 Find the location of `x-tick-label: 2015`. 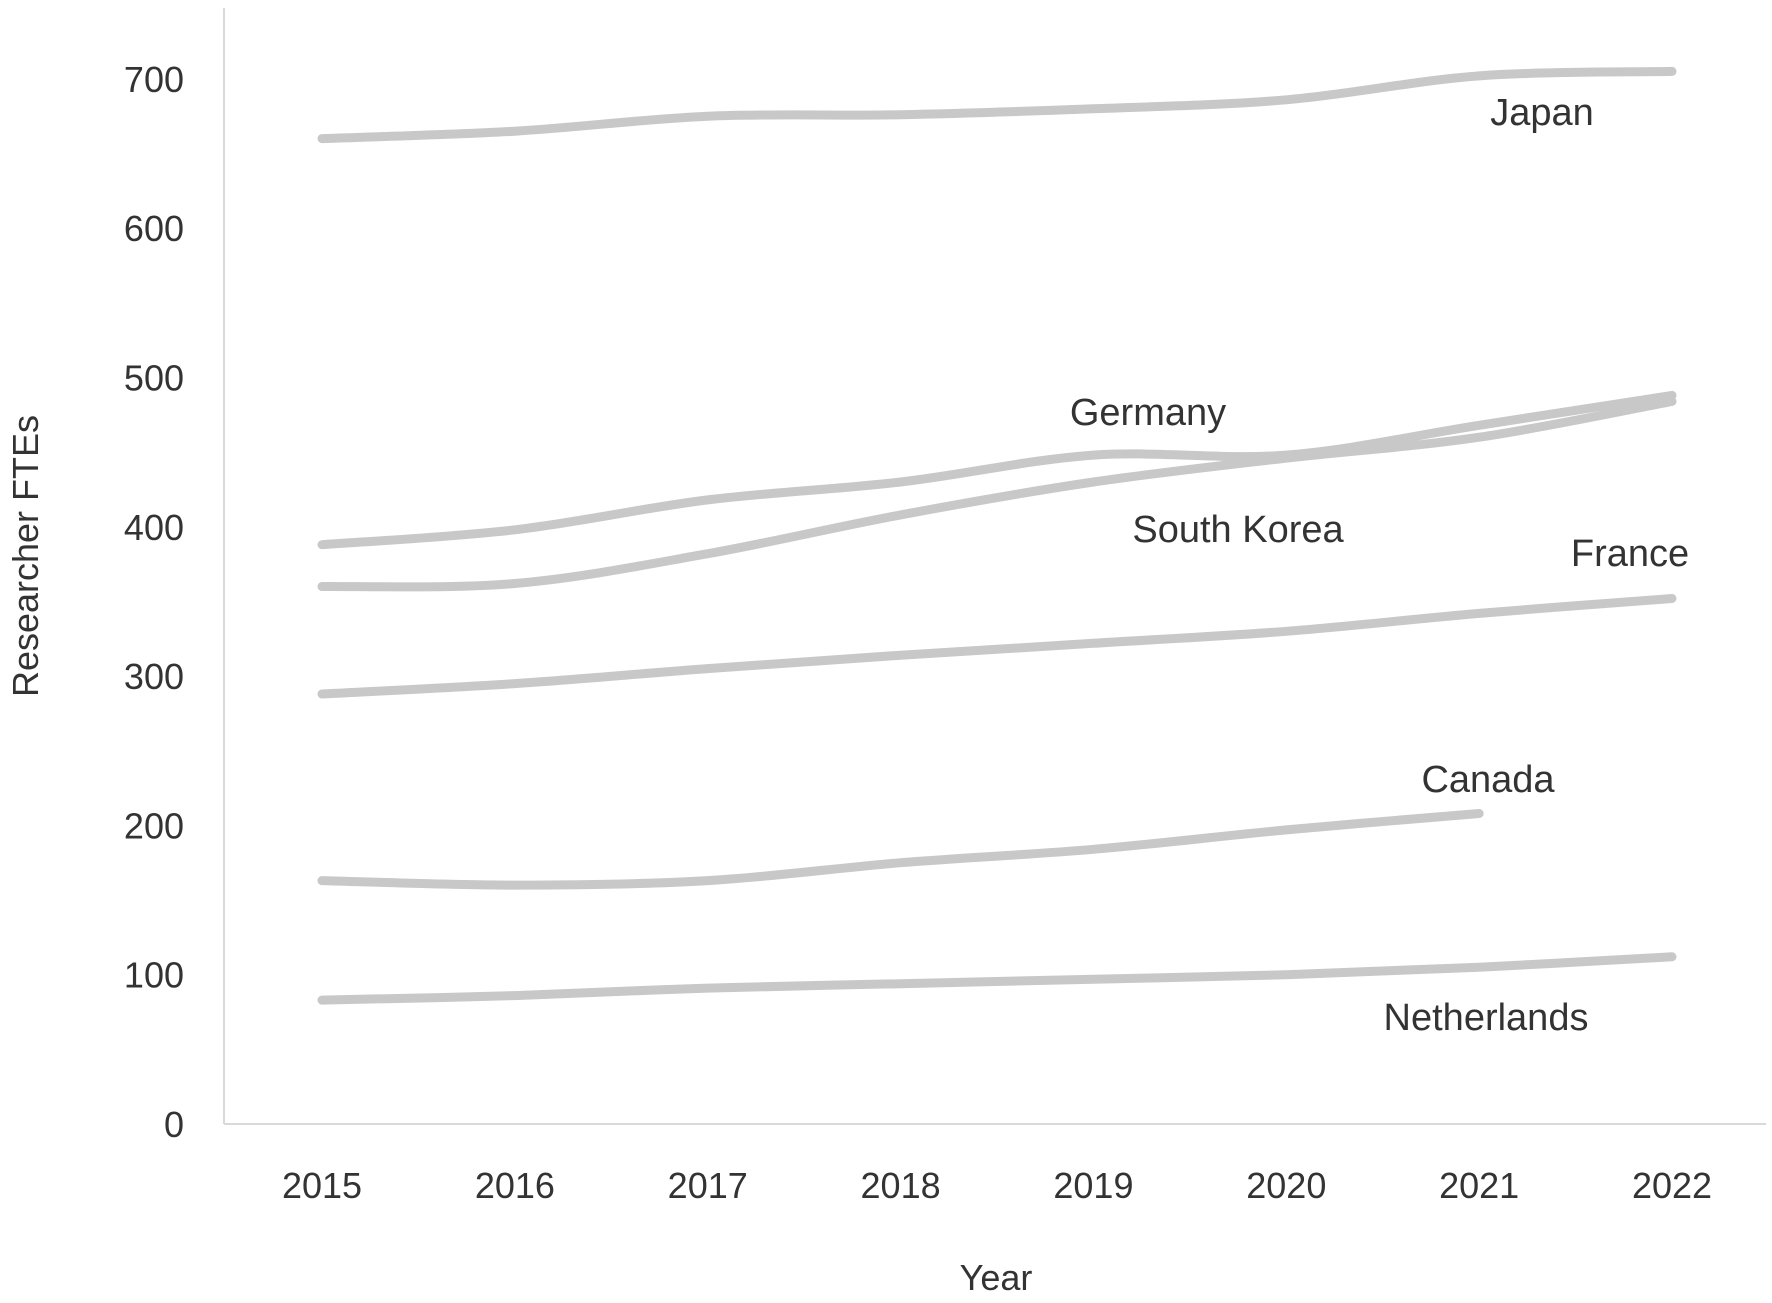

x-tick-label: 2015 is located at coordinates (322, 1185).